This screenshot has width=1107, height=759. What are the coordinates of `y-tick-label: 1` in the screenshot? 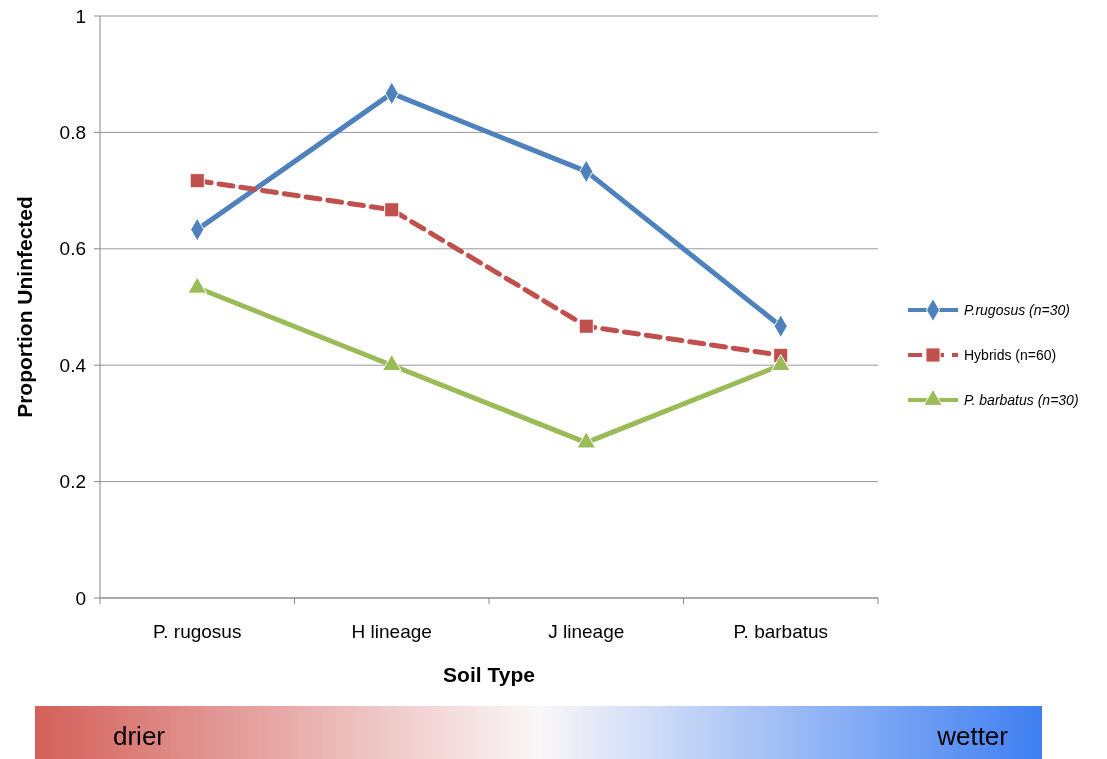 It's located at (80, 16).